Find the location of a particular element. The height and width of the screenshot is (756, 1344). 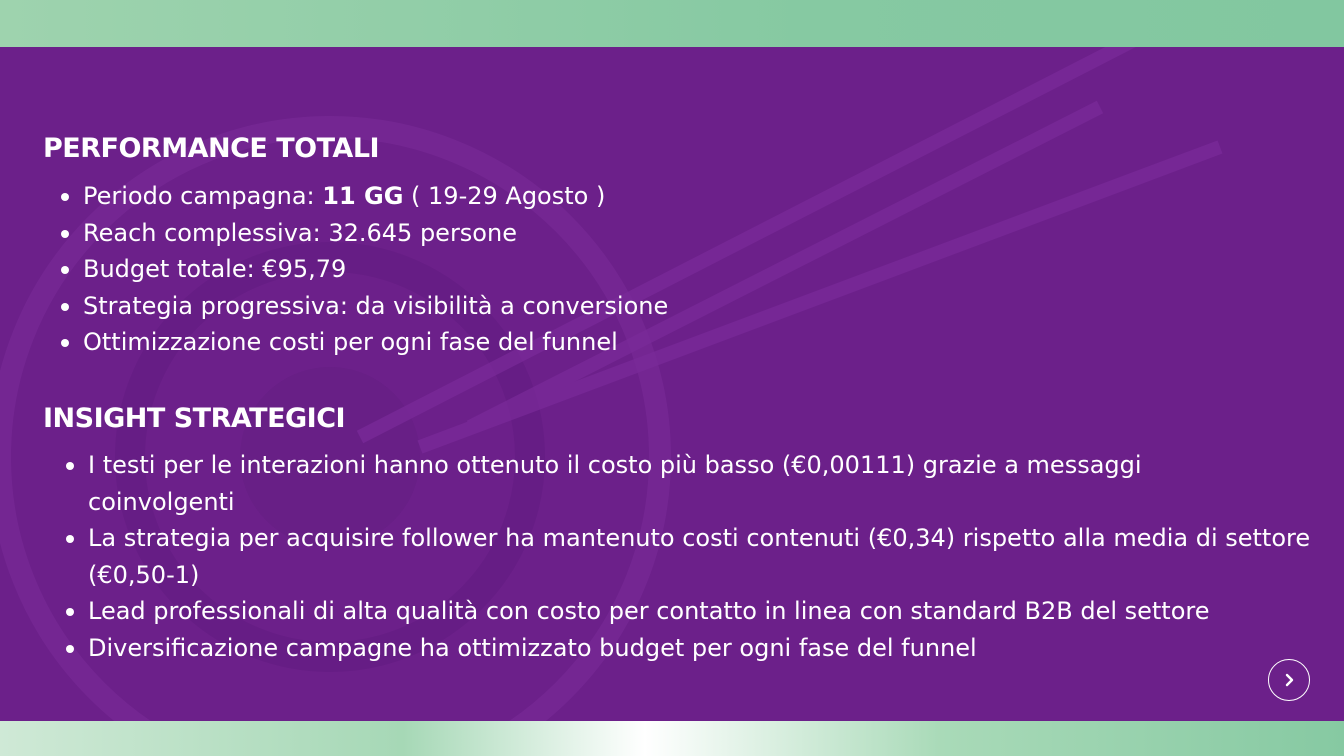

insight-title: INSIGHT STRATEGICI is located at coordinates (194, 418).